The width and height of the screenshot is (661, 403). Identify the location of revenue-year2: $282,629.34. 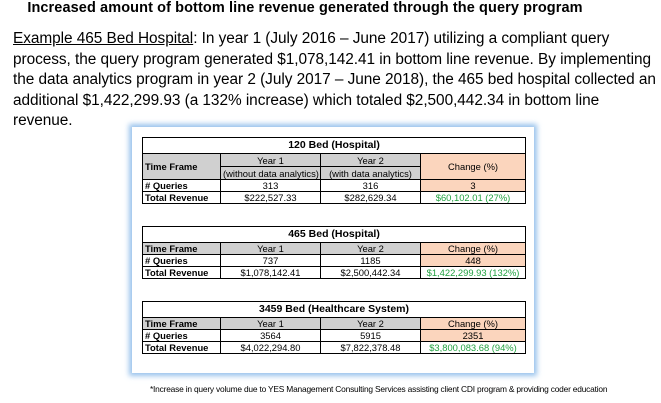
(370, 197).